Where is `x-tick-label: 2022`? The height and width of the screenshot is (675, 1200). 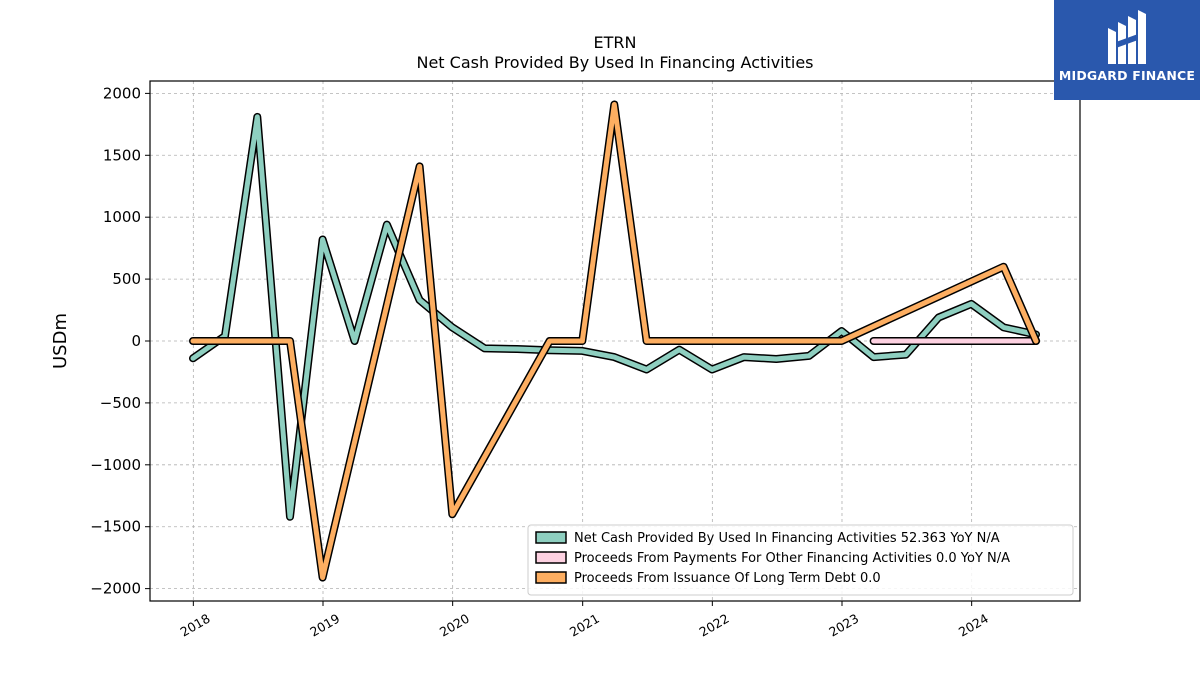 x-tick-label: 2022 is located at coordinates (714, 625).